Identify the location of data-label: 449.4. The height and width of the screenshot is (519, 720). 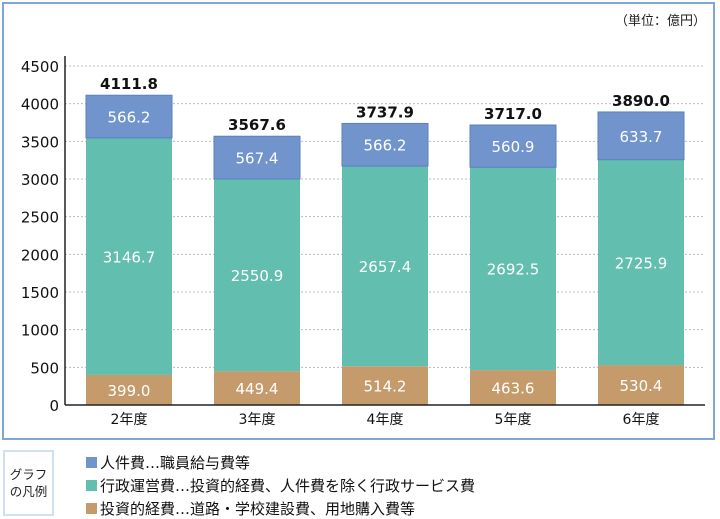
(257, 389).